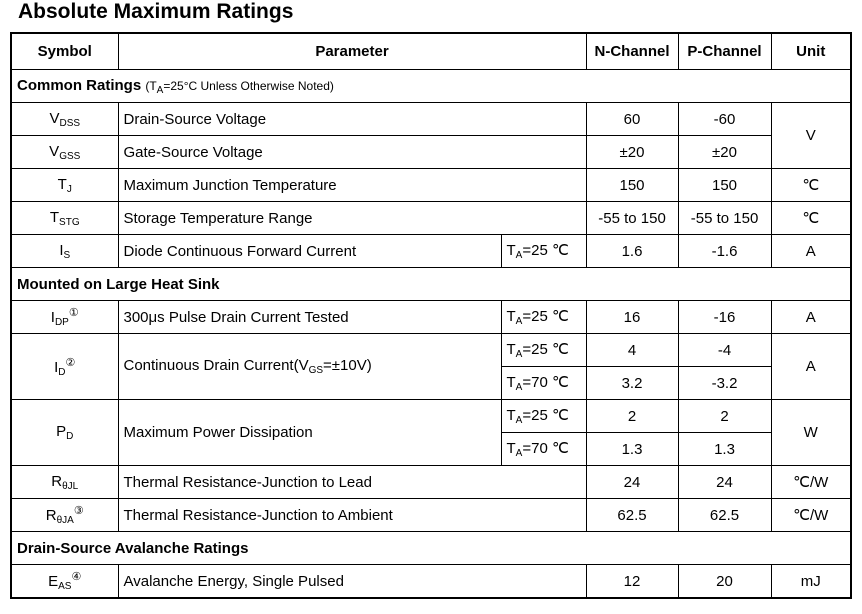  I want to click on symbol-cell: VDSS, so click(64, 119).